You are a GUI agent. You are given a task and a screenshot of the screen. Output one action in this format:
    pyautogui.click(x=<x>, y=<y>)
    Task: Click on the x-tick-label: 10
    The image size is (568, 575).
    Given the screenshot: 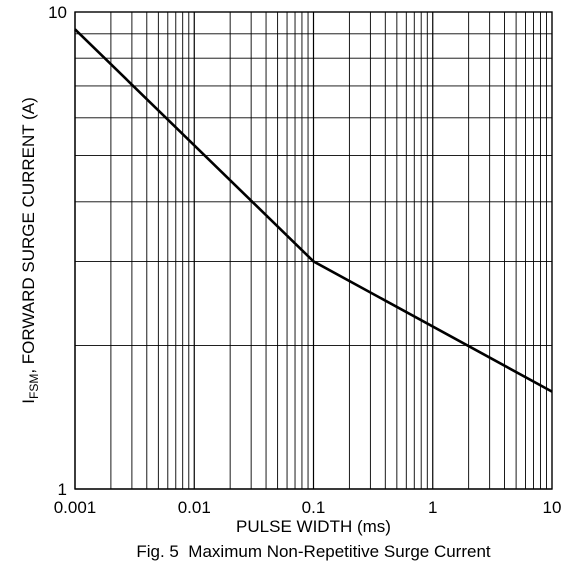 What is the action you would take?
    pyautogui.click(x=552, y=507)
    